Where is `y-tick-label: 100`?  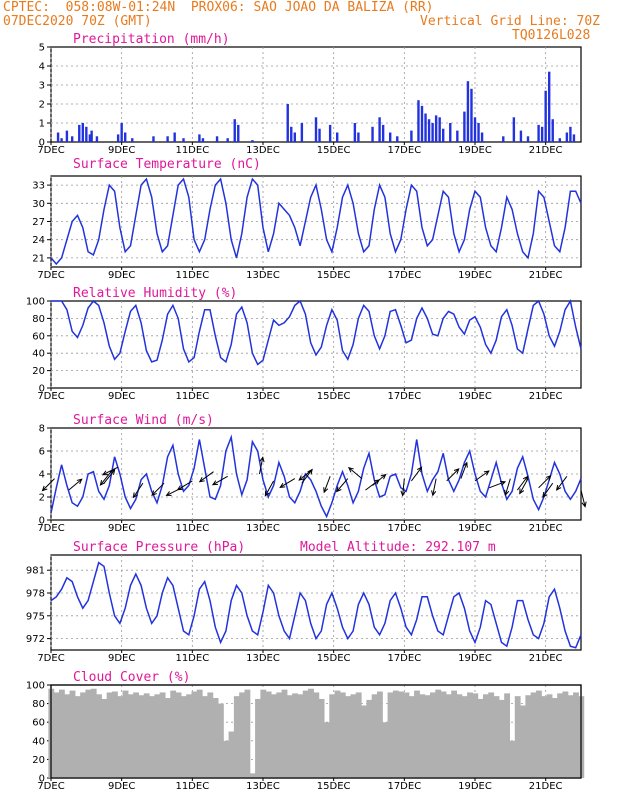 y-tick-label: 100 is located at coordinates (35, 302).